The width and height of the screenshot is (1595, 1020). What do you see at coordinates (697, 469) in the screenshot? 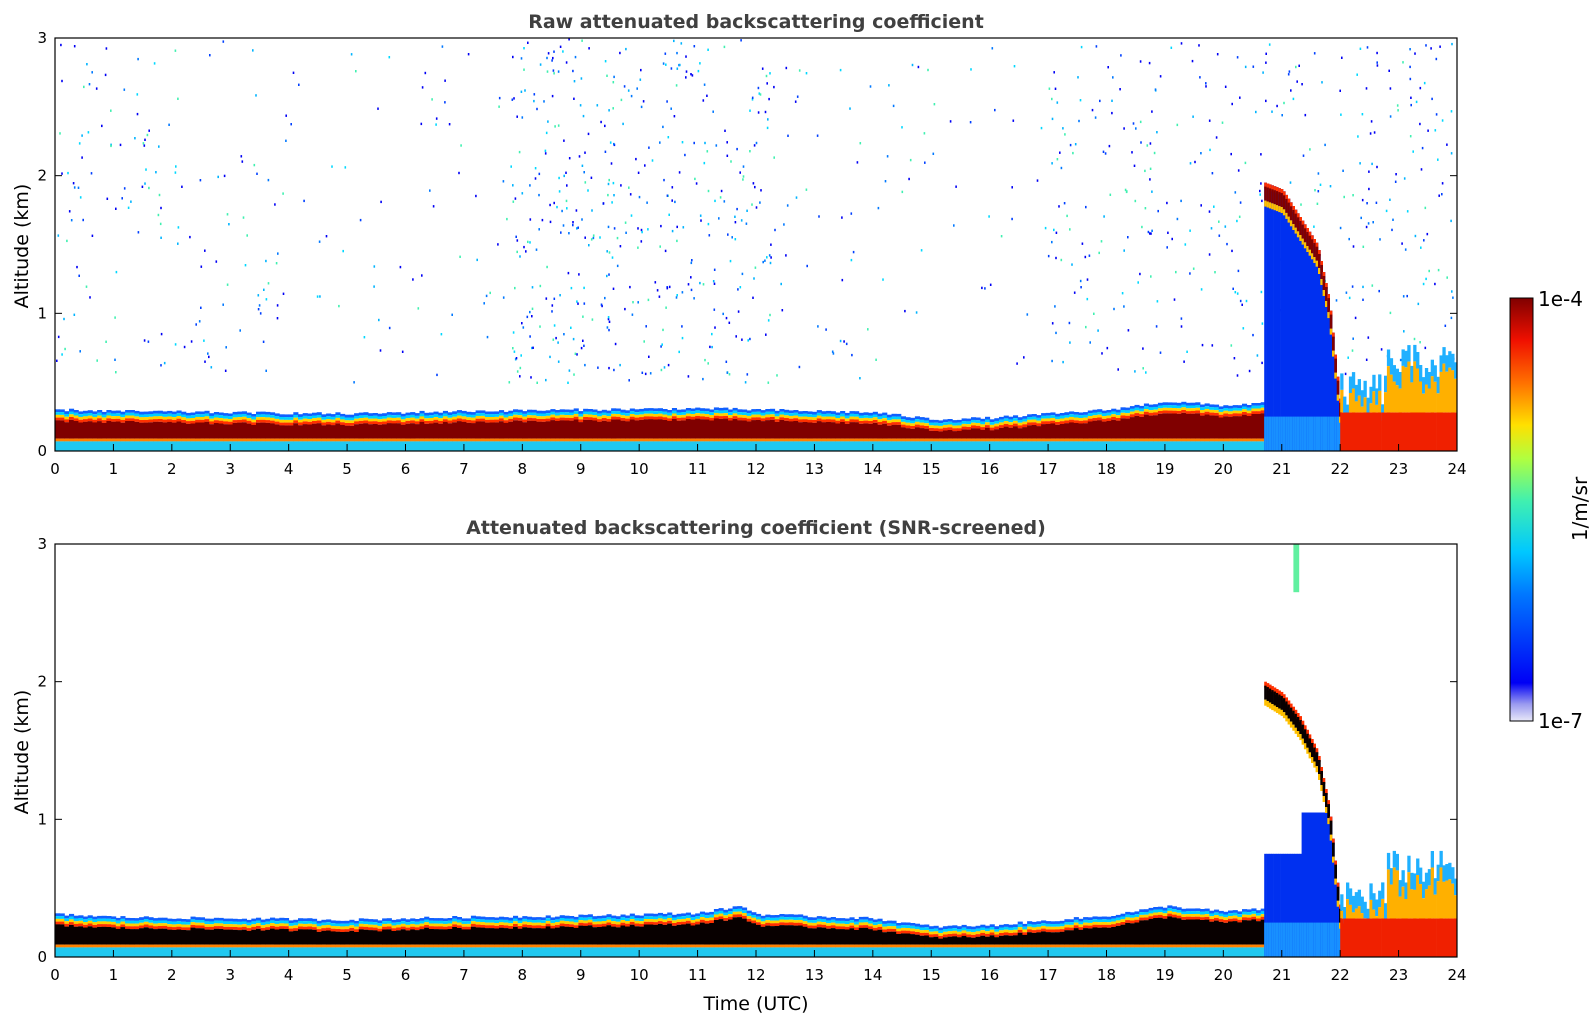
I see `x-tick-label: 11` at bounding box center [697, 469].